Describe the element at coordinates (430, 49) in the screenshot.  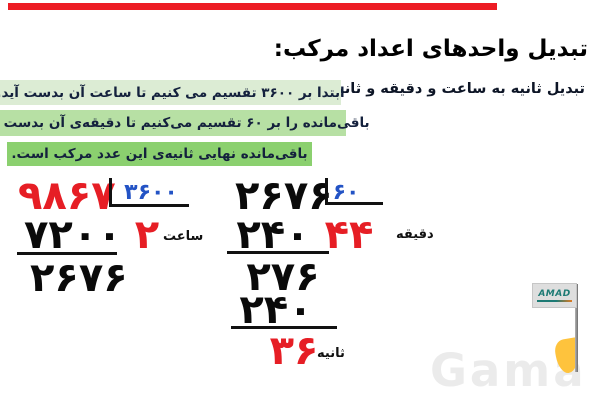
I see `page-title: تبدیل واحدهای اعداد مرکب:` at that location.